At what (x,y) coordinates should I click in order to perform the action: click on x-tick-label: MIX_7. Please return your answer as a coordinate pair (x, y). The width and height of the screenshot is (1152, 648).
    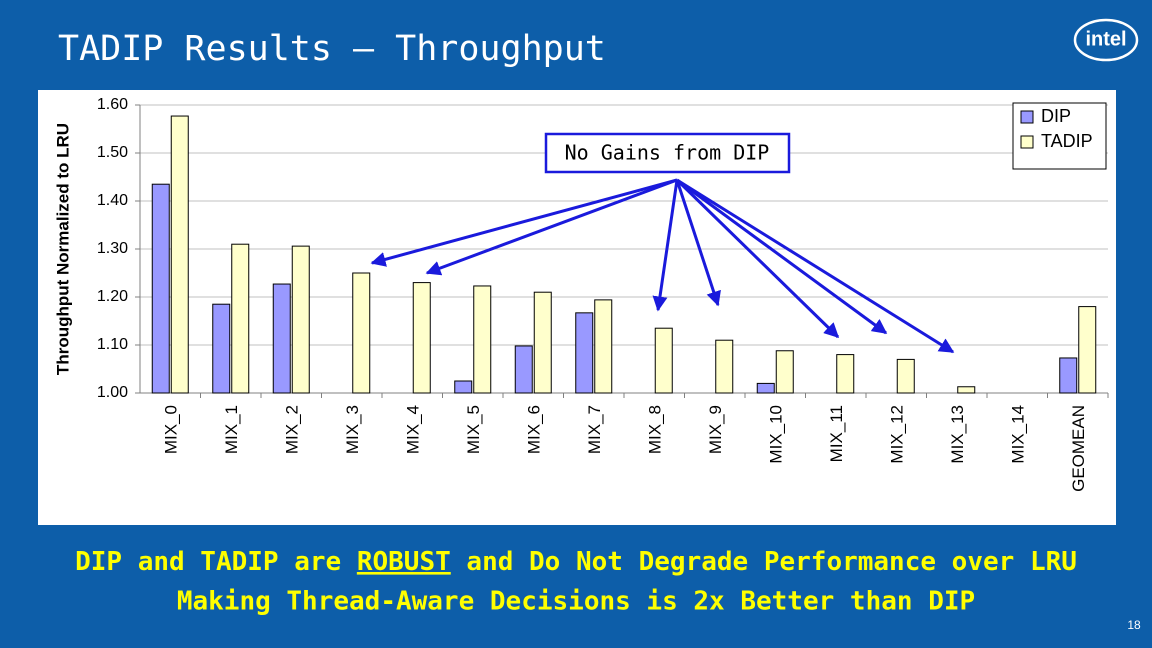
    Looking at the image, I should click on (594, 429).